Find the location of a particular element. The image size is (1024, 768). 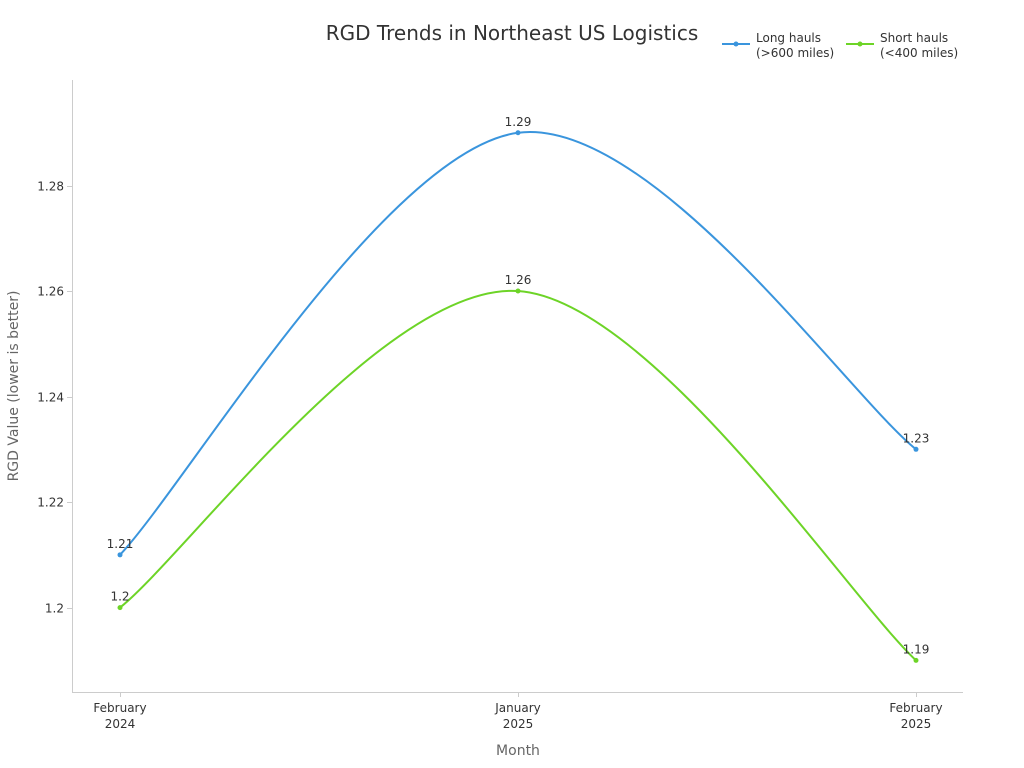

x-tick-label-line: 2024 is located at coordinates (120, 724).